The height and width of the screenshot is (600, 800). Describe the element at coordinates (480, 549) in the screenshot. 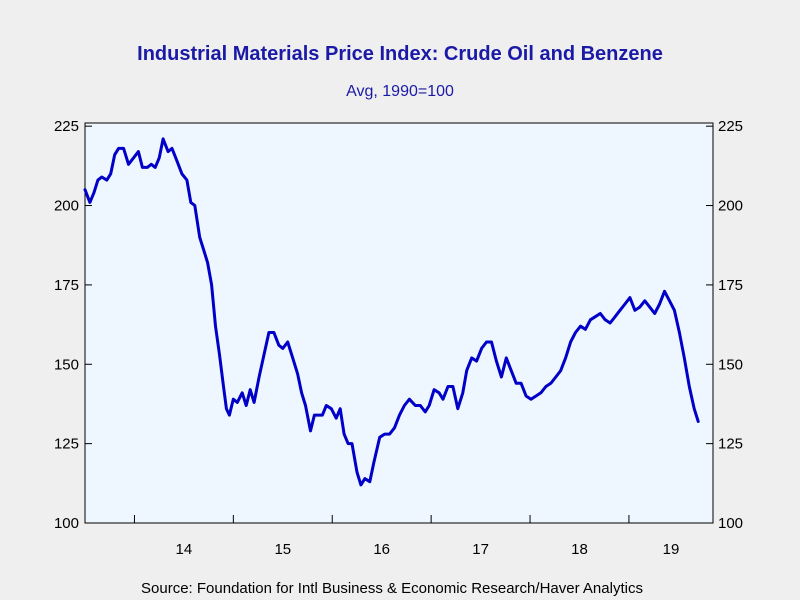

I see `x-tick-label: 17` at that location.